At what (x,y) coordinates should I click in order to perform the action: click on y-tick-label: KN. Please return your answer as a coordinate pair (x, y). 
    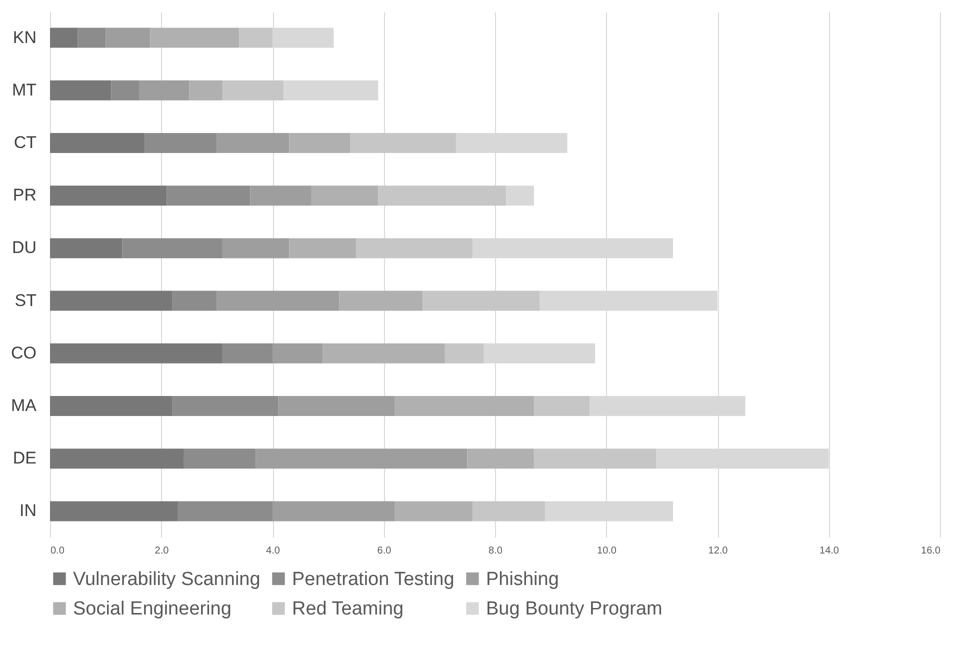
    Looking at the image, I should click on (24, 37).